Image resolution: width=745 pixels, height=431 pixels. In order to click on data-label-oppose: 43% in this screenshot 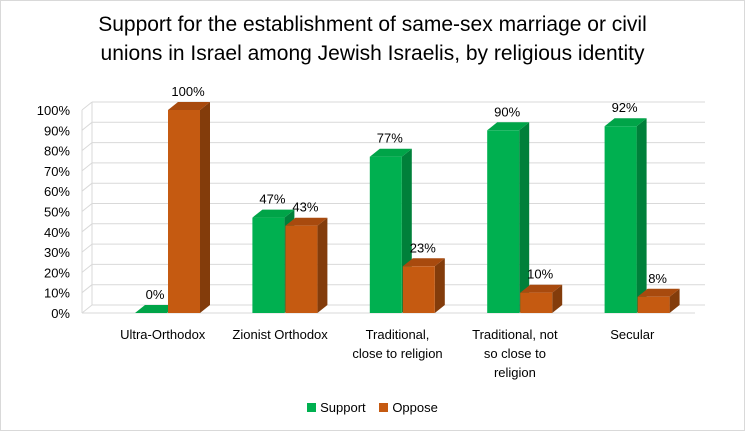, I will do `click(305, 207)`.